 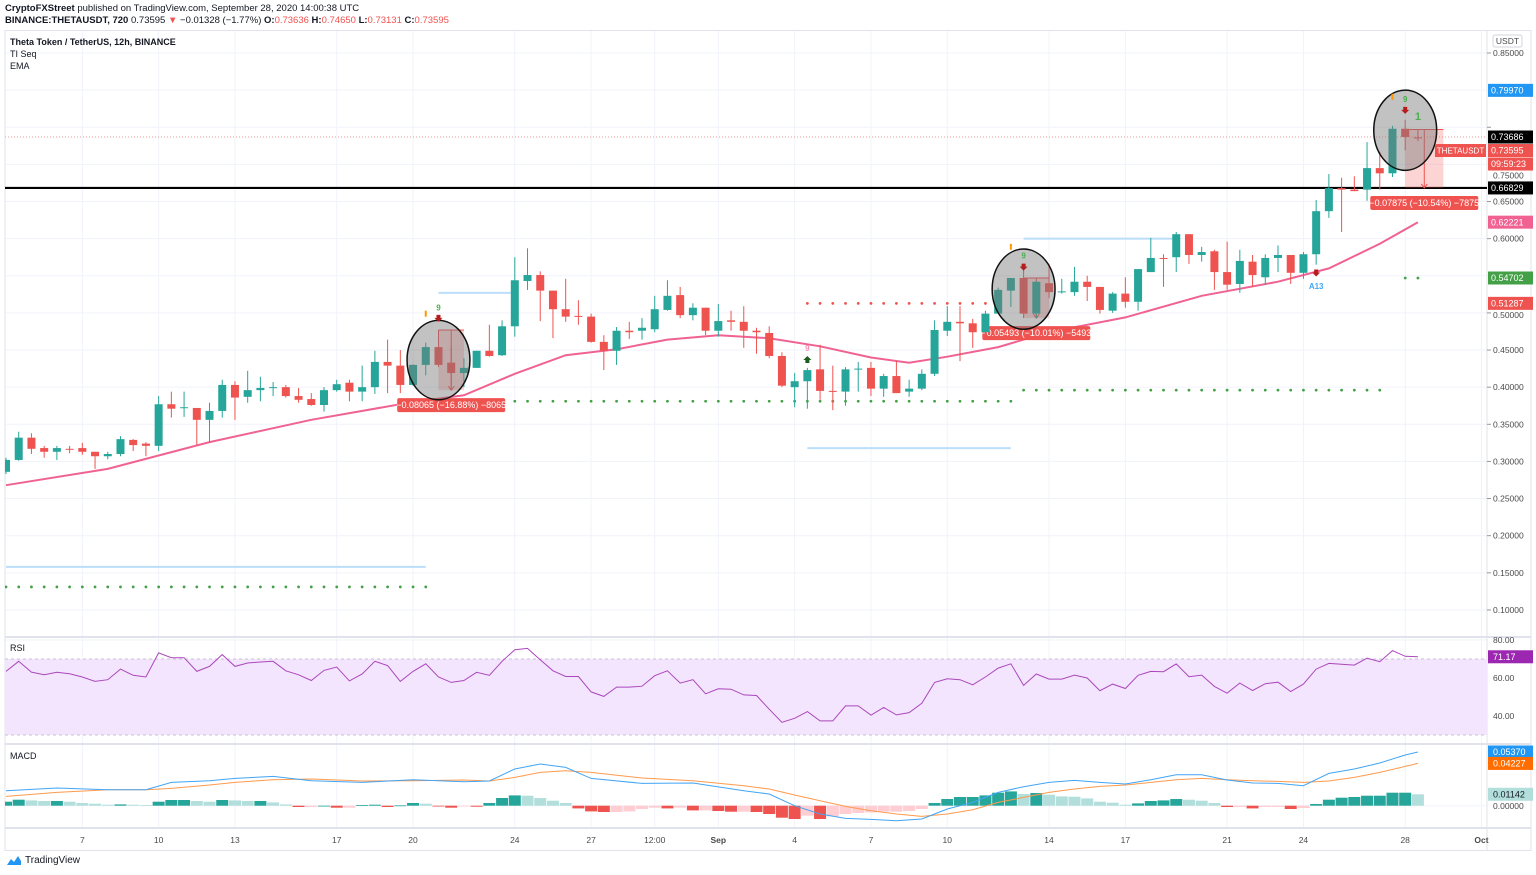 What do you see at coordinates (43, 860) in the screenshot?
I see `tradingview-logo: TradingView` at bounding box center [43, 860].